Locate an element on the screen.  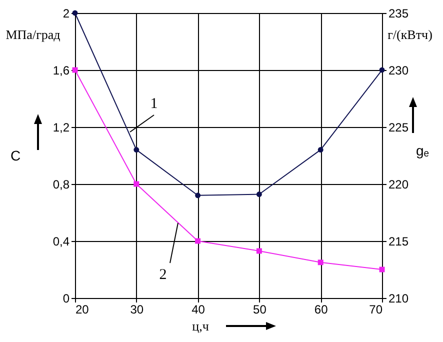
y-tick-label: 2 is located at coordinates (66, 13).